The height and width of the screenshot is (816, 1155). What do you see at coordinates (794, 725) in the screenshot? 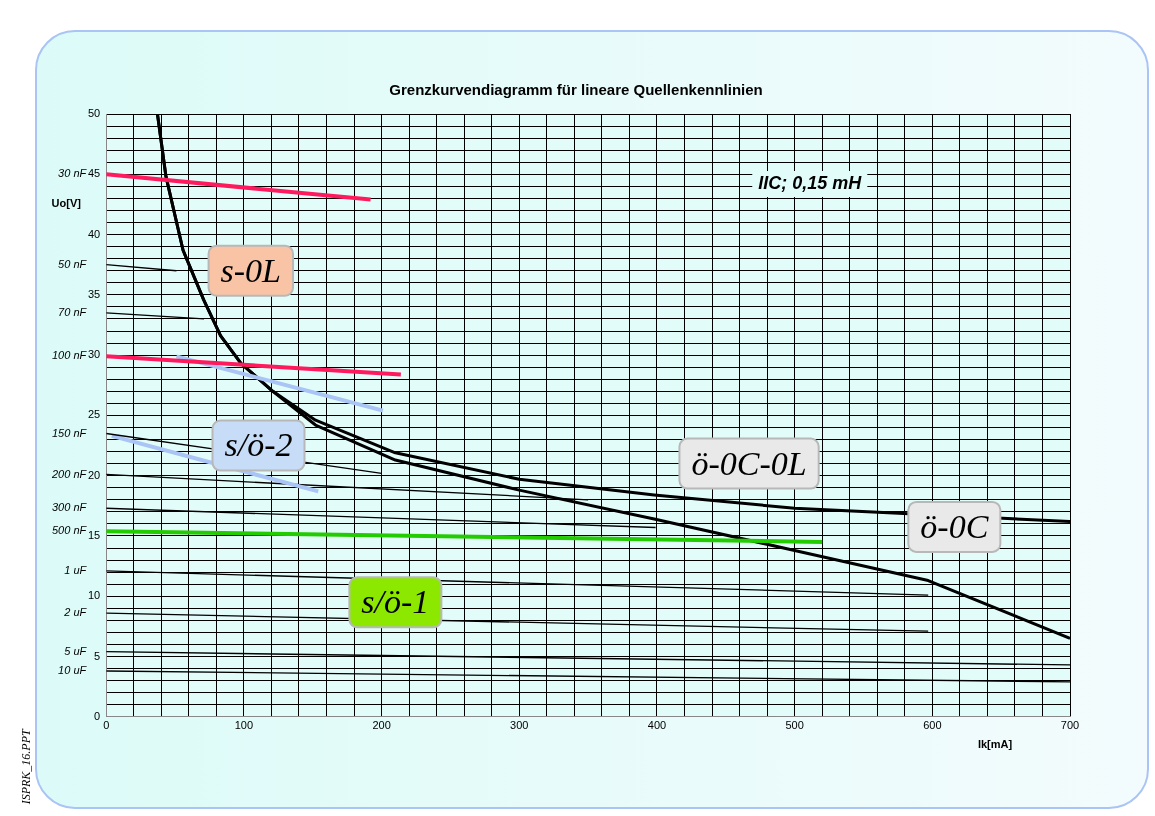
I see `x-tick-label: 500` at bounding box center [794, 725].